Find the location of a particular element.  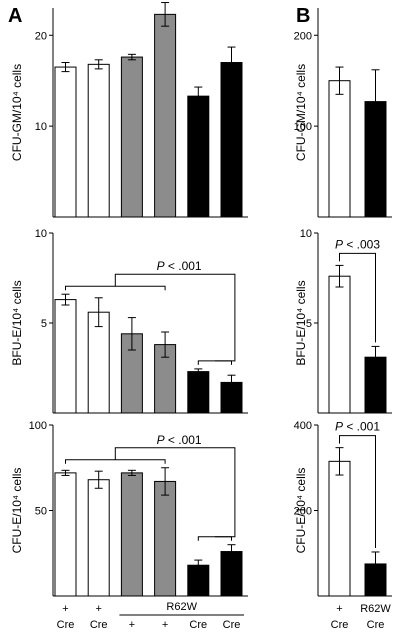

y-tick-label: 400 is located at coordinates (303, 426).